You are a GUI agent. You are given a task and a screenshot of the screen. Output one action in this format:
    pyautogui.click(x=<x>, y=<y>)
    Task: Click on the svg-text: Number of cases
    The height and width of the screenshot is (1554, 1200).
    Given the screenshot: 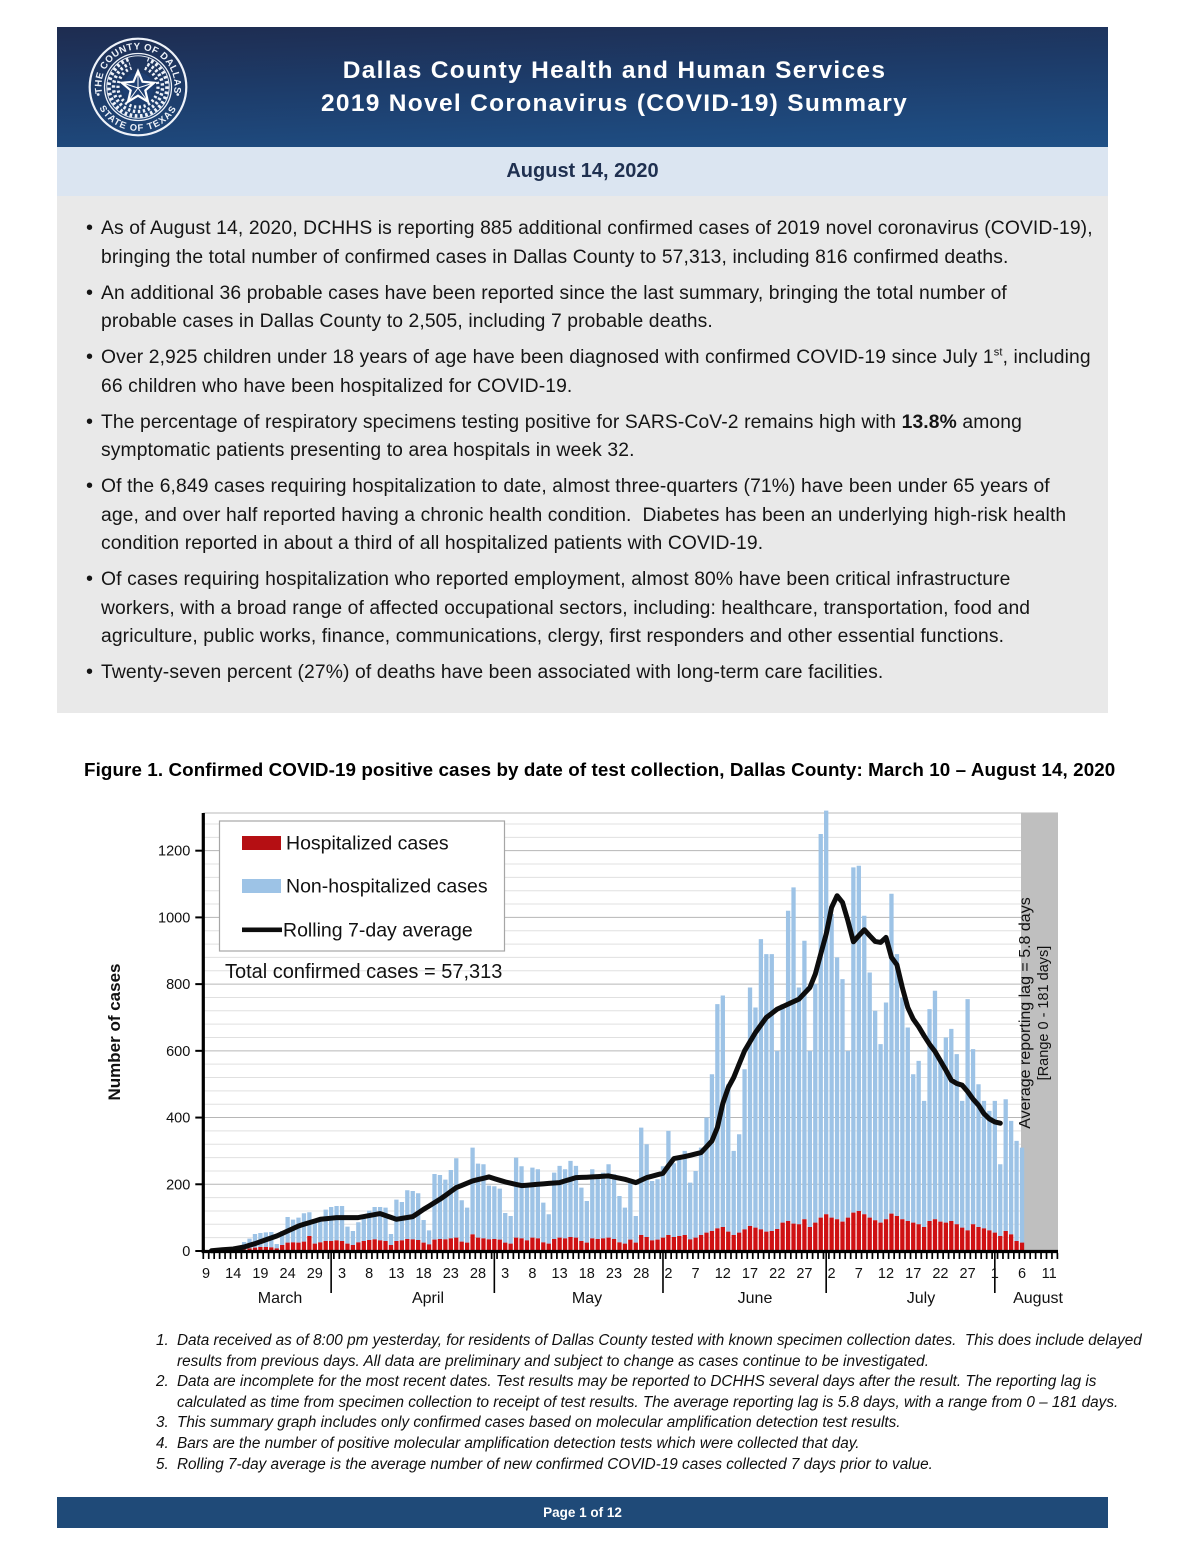 What is the action you would take?
    pyautogui.click(x=114, y=1032)
    